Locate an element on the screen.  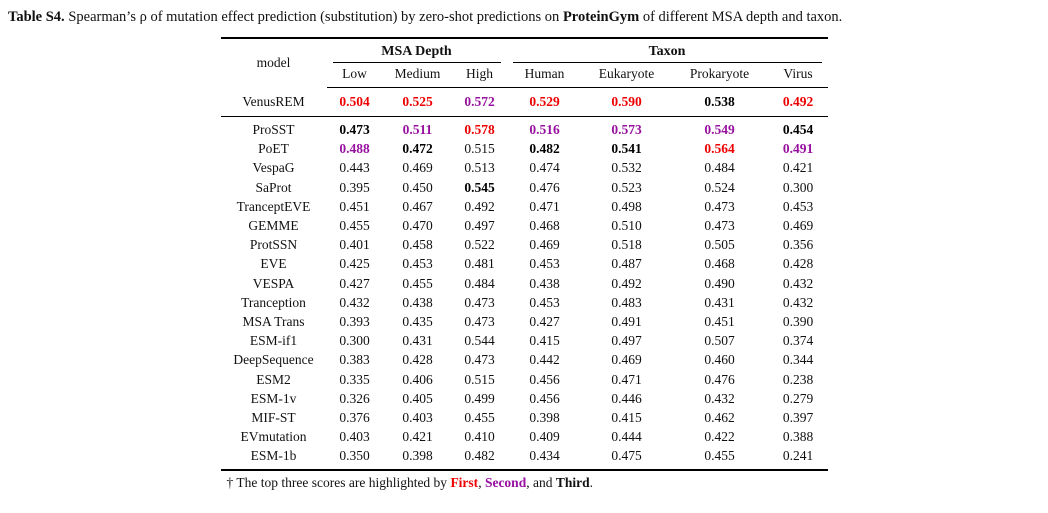
score-cell: 0.541 is located at coordinates (626, 149).